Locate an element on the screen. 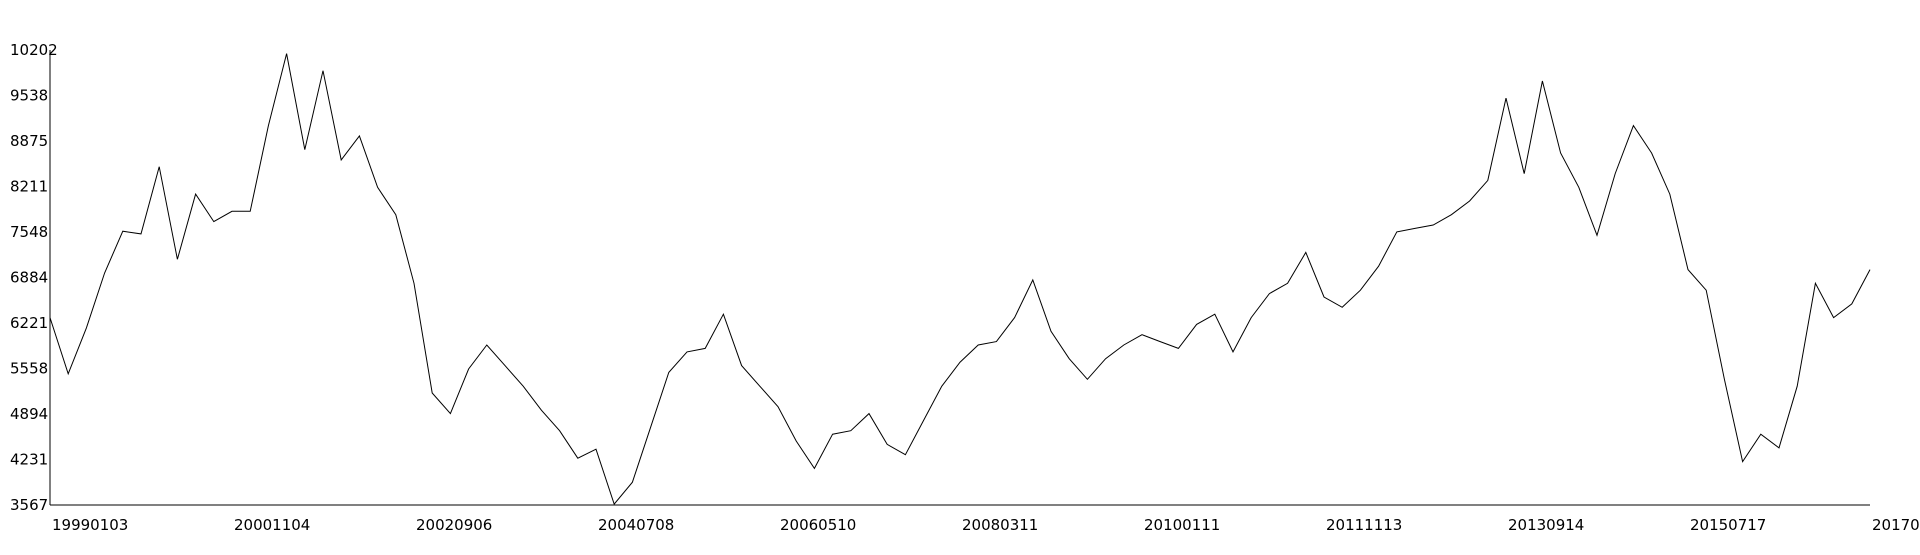 The image size is (1920, 555). x-tick-label: 19990103 is located at coordinates (90, 525).